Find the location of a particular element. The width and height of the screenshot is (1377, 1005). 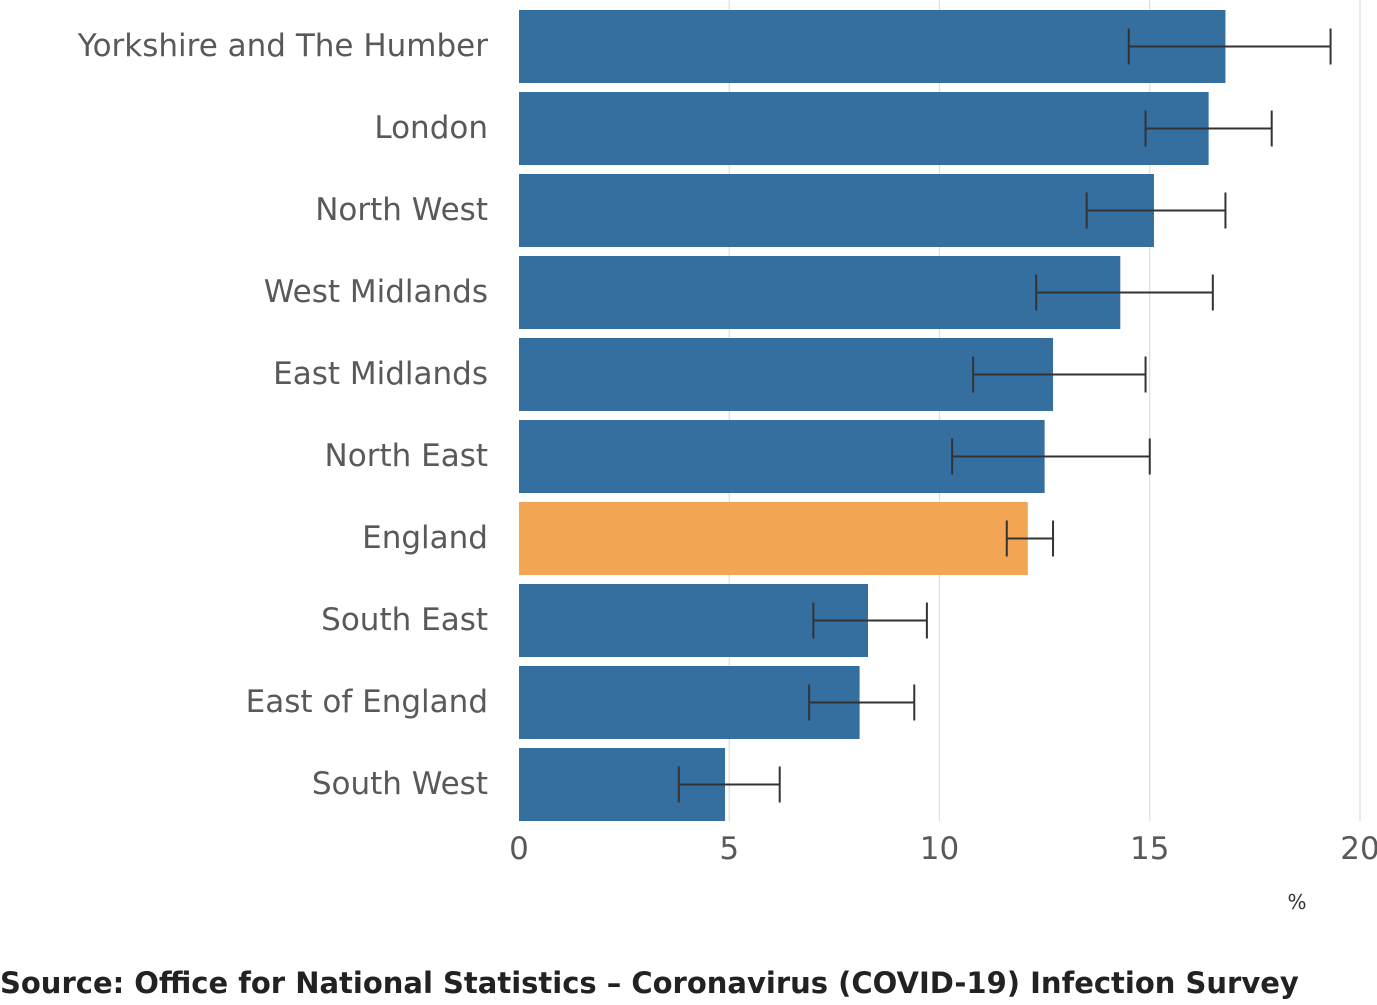

category-label: North East is located at coordinates (406, 456).